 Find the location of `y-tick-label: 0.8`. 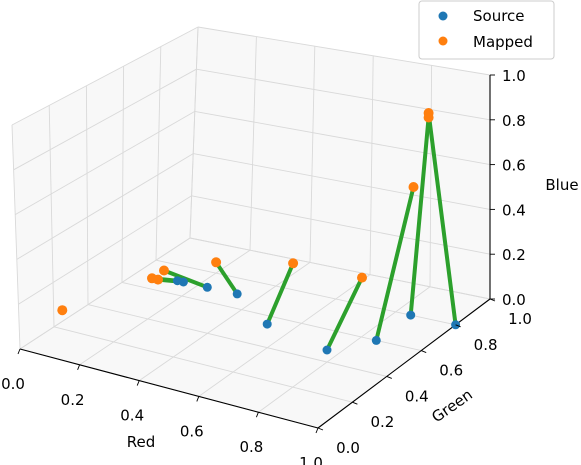

y-tick-label: 0.8 is located at coordinates (486, 345).